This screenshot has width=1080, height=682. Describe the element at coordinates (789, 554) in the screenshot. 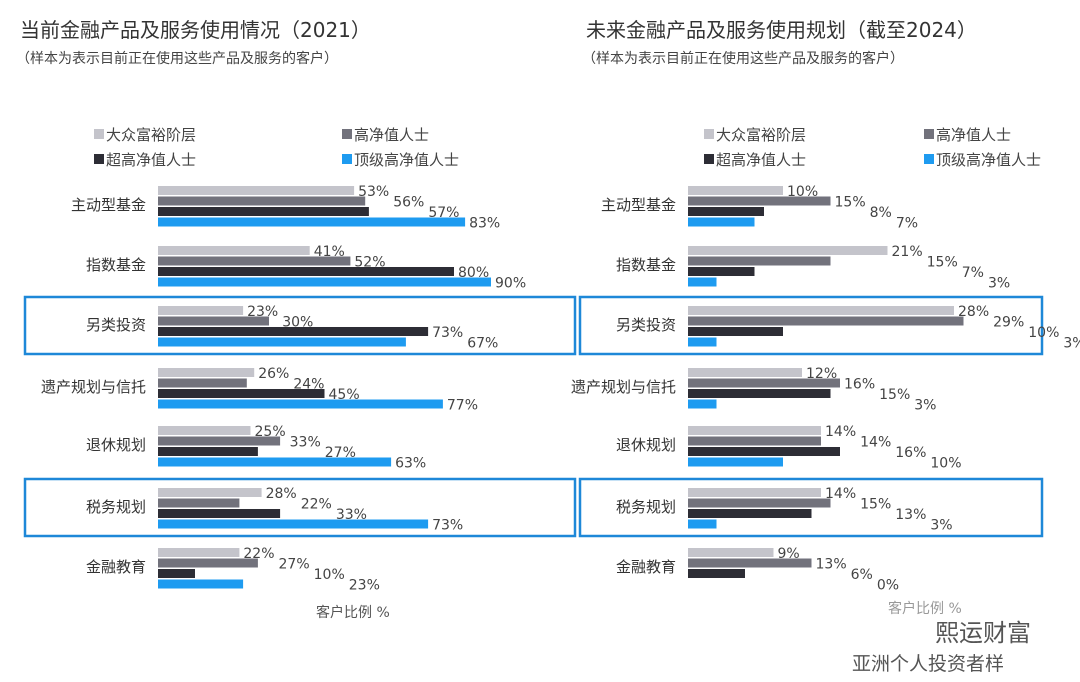

I see `data-label: 9%` at that location.